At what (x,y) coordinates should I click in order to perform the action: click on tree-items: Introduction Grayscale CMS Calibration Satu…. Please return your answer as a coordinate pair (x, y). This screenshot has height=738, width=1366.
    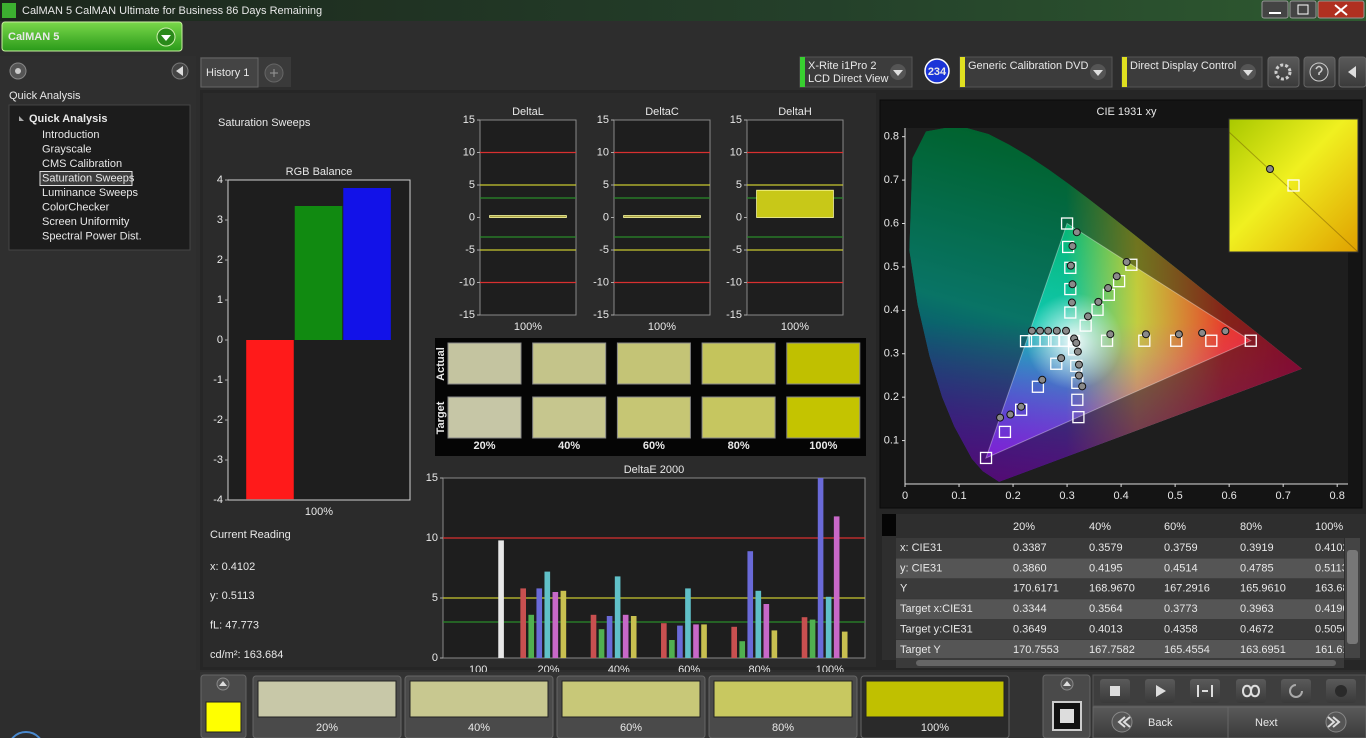
    Looking at the image, I should click on (90, 185).